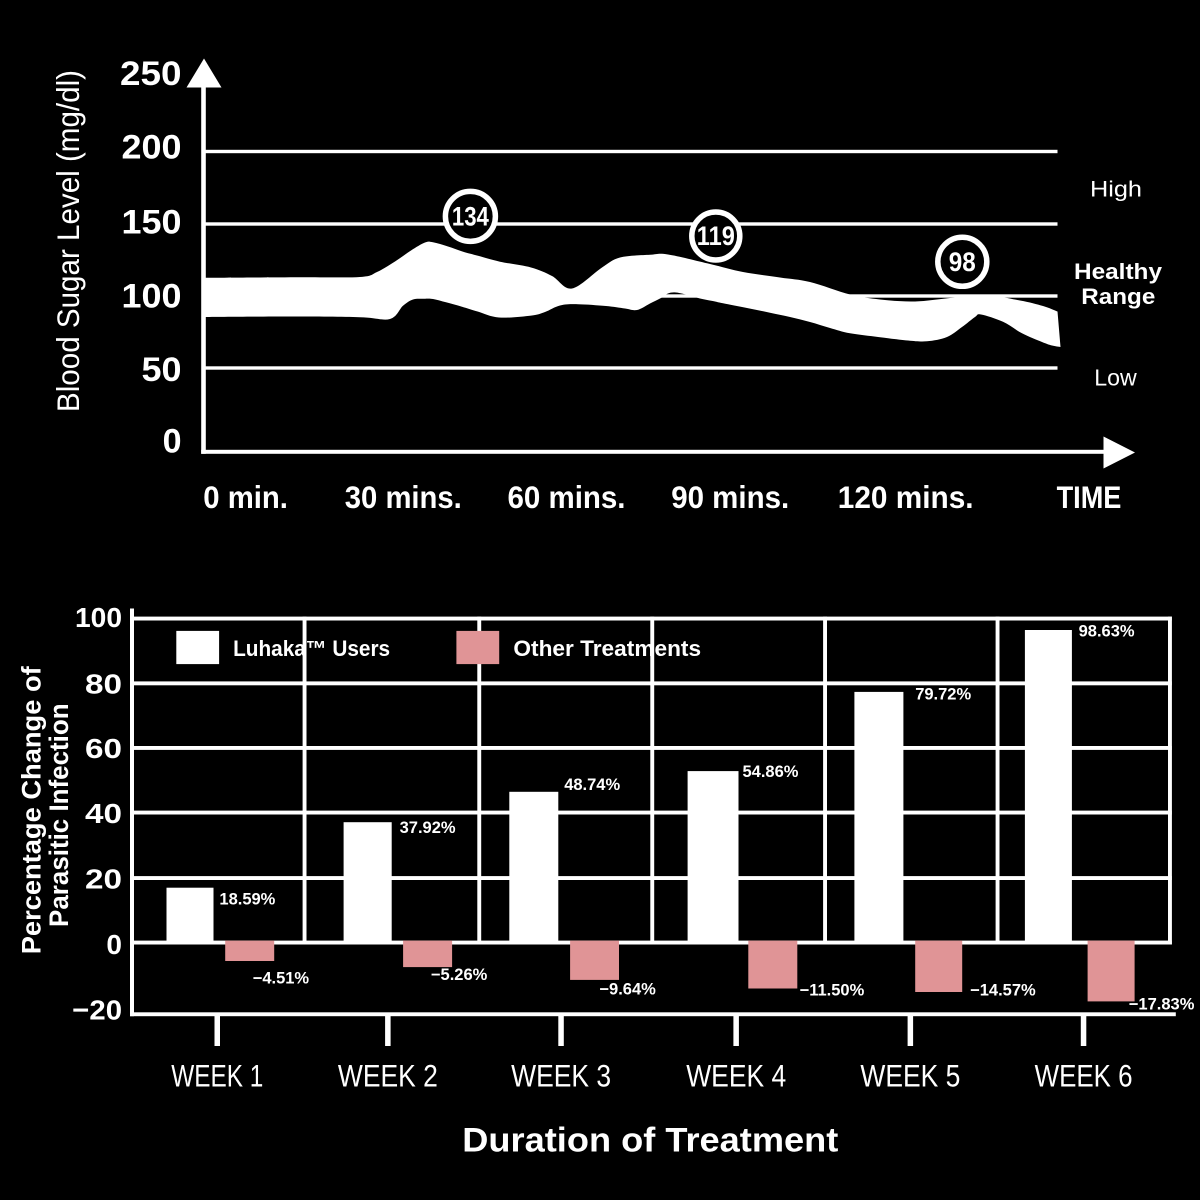 The height and width of the screenshot is (1200, 1200). I want to click on svg-text: Luhaka™ Users, so click(311, 648).